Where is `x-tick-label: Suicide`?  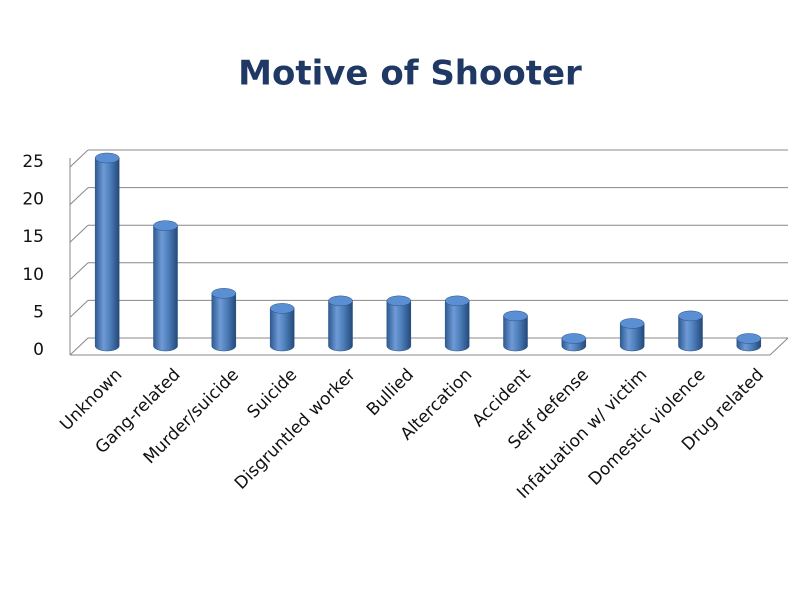
x-tick-label: Suicide is located at coordinates (273, 394).